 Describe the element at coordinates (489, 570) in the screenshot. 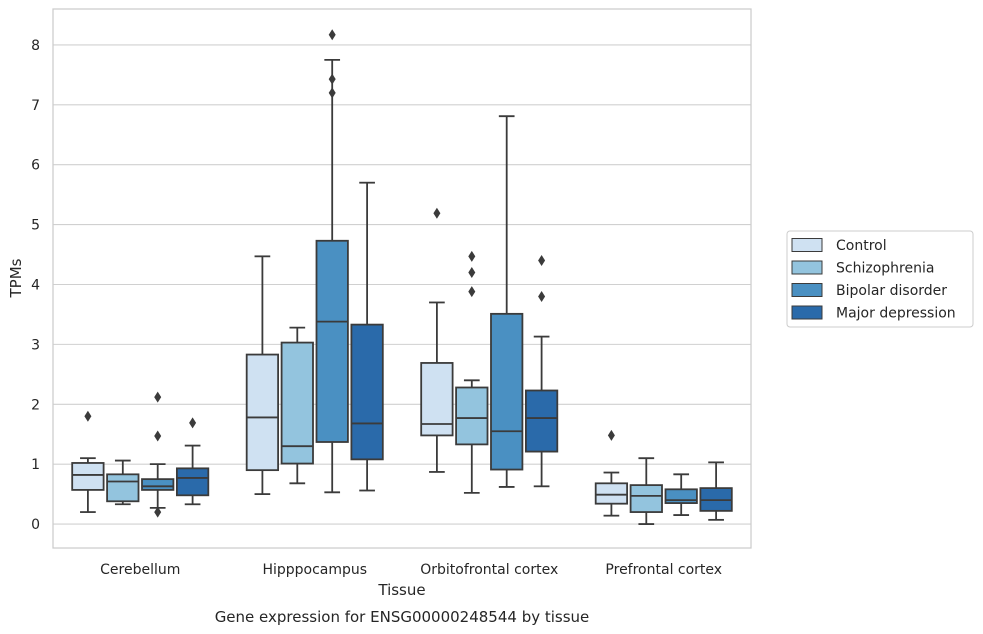

I see `x-tick-label: Orbitofrontal cortex` at that location.